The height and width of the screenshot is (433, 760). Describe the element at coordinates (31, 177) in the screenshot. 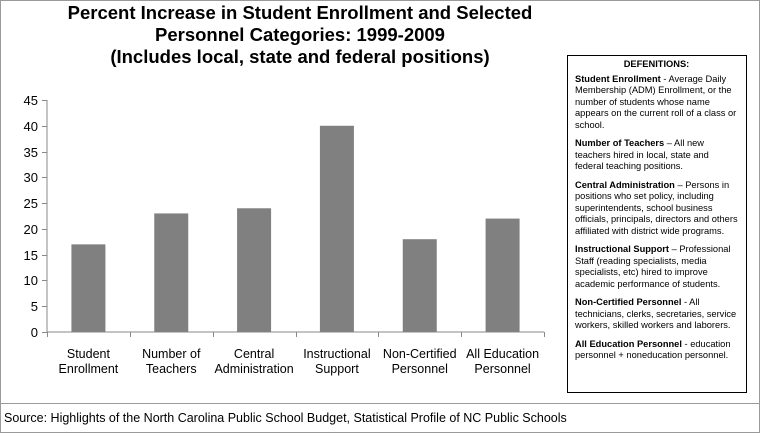

I see `y-tick-label: 30` at that location.